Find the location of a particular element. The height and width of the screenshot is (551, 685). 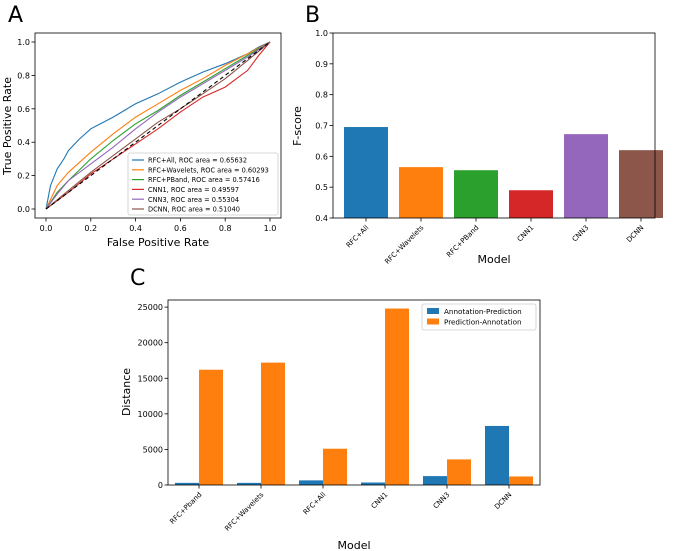

panel-label-c: C is located at coordinates (137, 278).